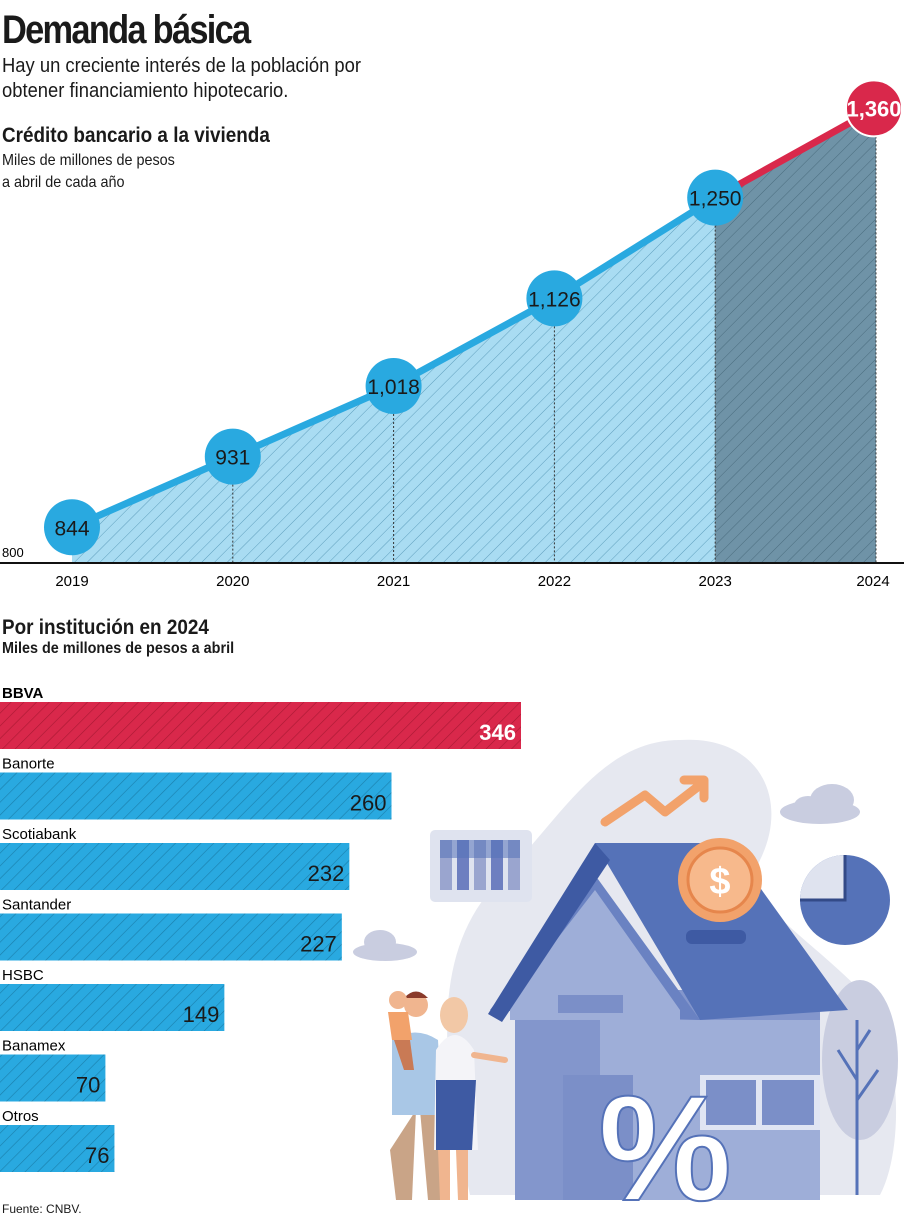  I want to click on line-segment-2022-2023, so click(634, 248).